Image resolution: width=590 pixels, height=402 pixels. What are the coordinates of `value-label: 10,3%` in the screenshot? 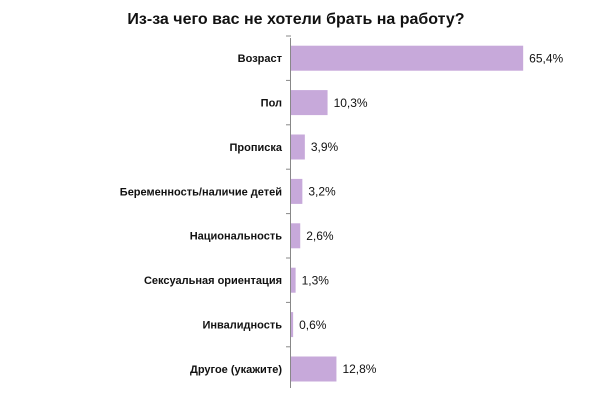 It's located at (351, 103).